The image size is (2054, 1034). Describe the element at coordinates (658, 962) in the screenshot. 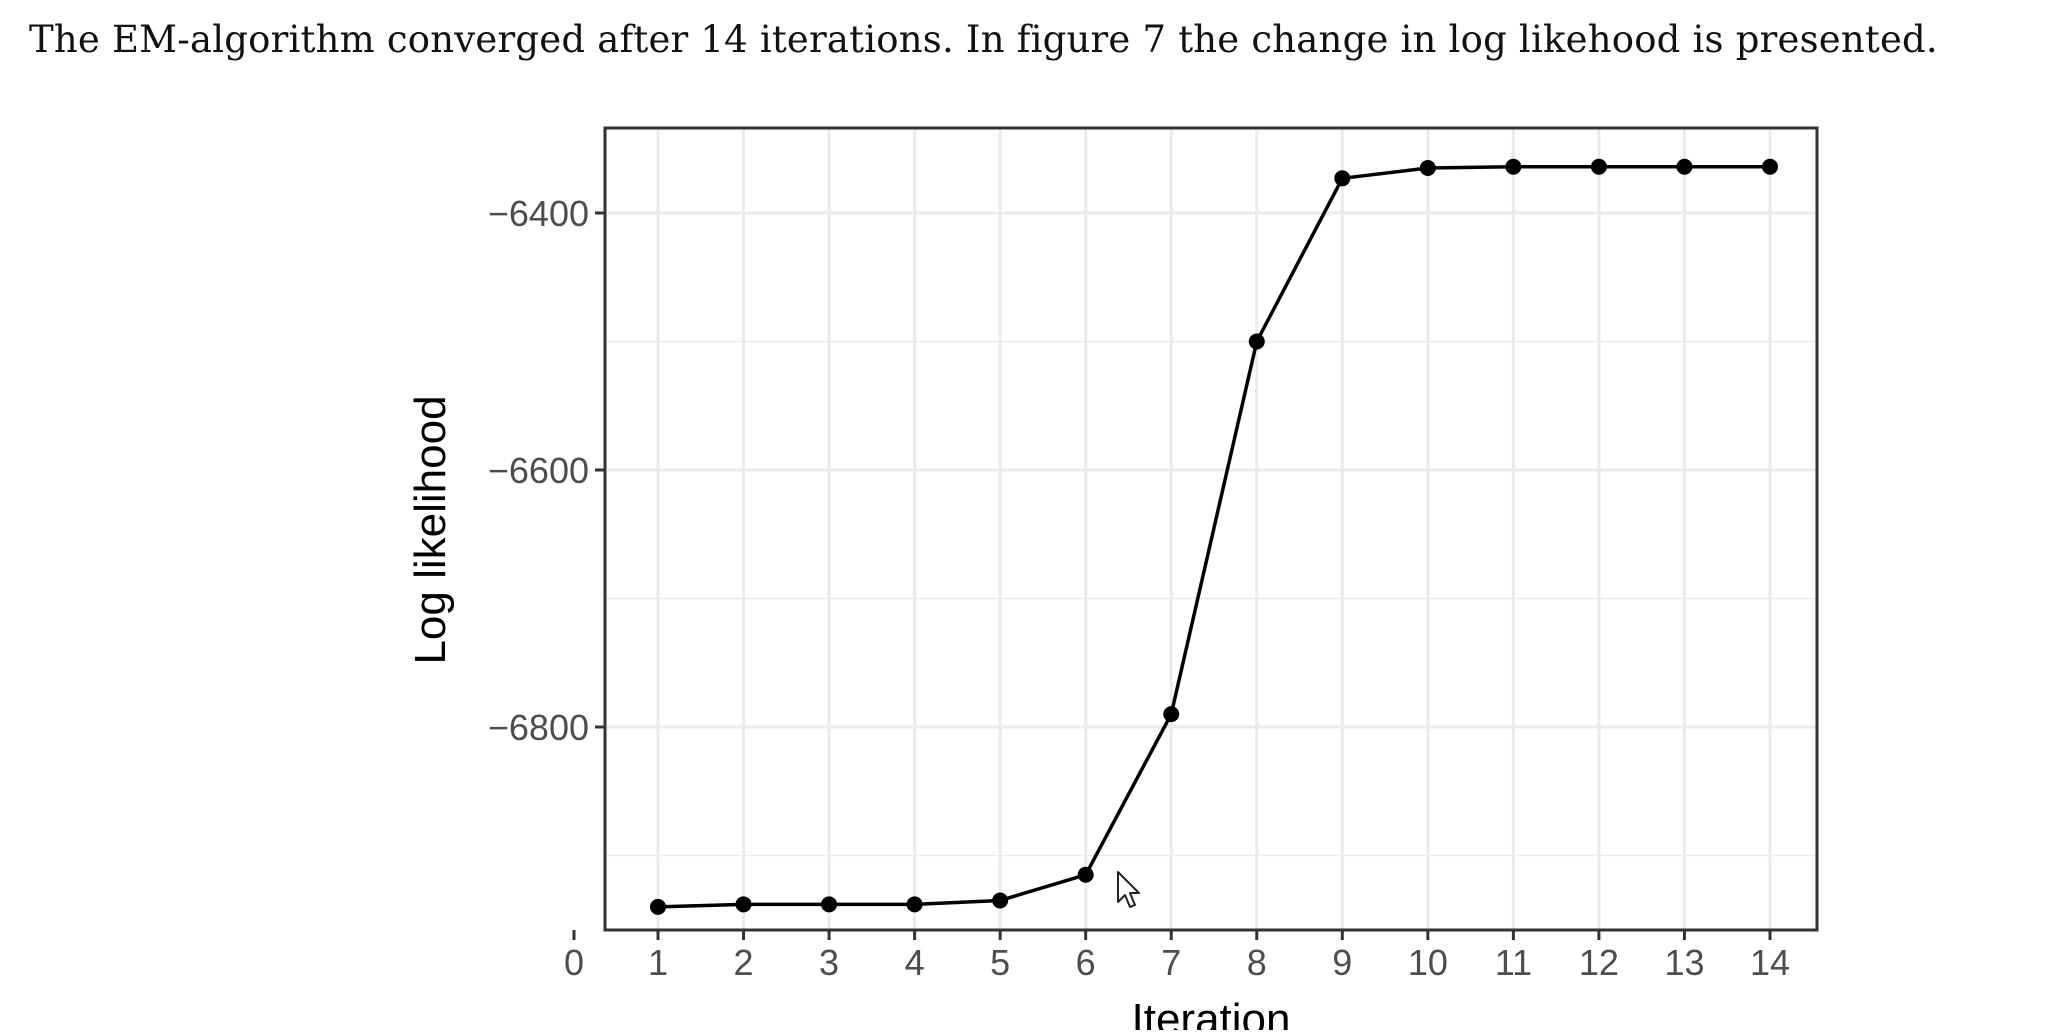

I see `x-tick-label: 1` at that location.